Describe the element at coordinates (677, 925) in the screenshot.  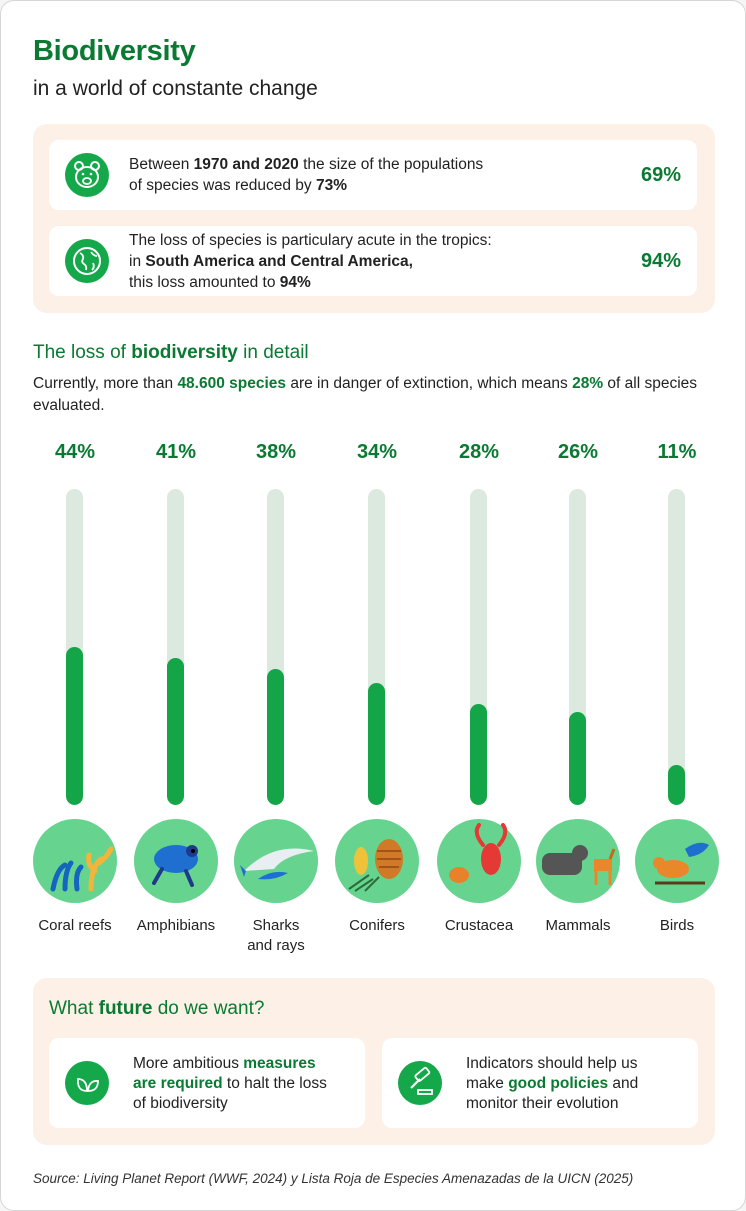
I see `category-label: Birds` at that location.